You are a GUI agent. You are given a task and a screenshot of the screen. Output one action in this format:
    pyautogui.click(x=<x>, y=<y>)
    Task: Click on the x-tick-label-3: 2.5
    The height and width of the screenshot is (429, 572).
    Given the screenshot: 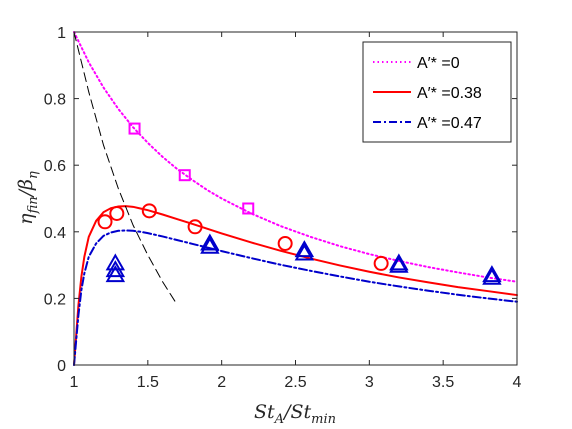 What is the action you would take?
    pyautogui.click(x=295, y=382)
    